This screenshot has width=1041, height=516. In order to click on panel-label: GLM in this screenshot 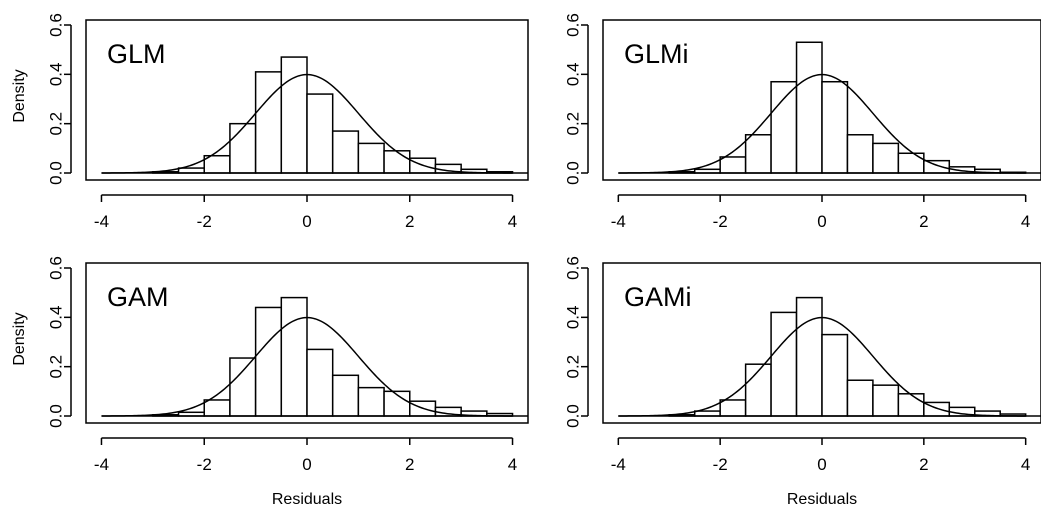, I will do `click(136, 54)`.